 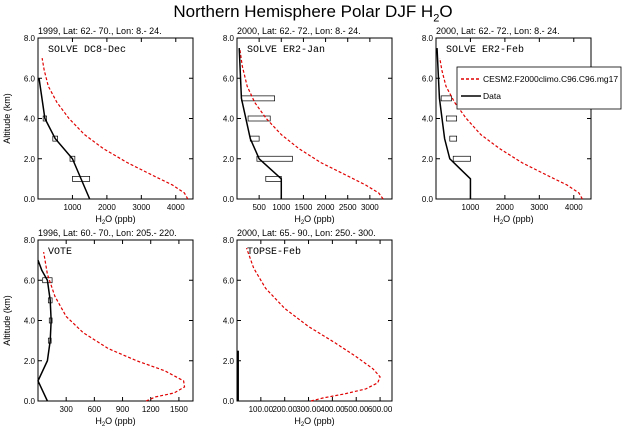 What do you see at coordinates (274, 252) in the screenshot?
I see `panel-name: TOPSE-Feb` at bounding box center [274, 252].